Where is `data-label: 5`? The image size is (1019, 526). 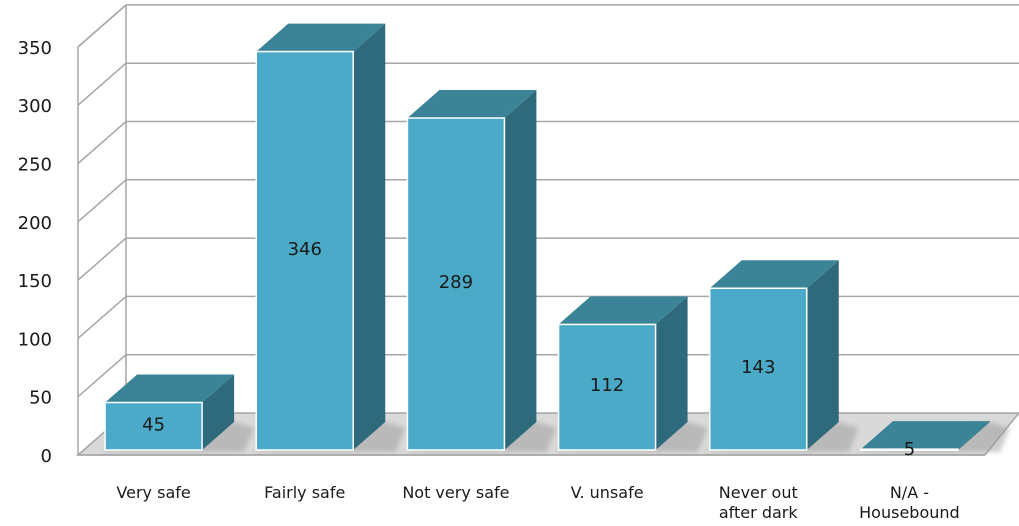 data-label: 5 is located at coordinates (909, 449).